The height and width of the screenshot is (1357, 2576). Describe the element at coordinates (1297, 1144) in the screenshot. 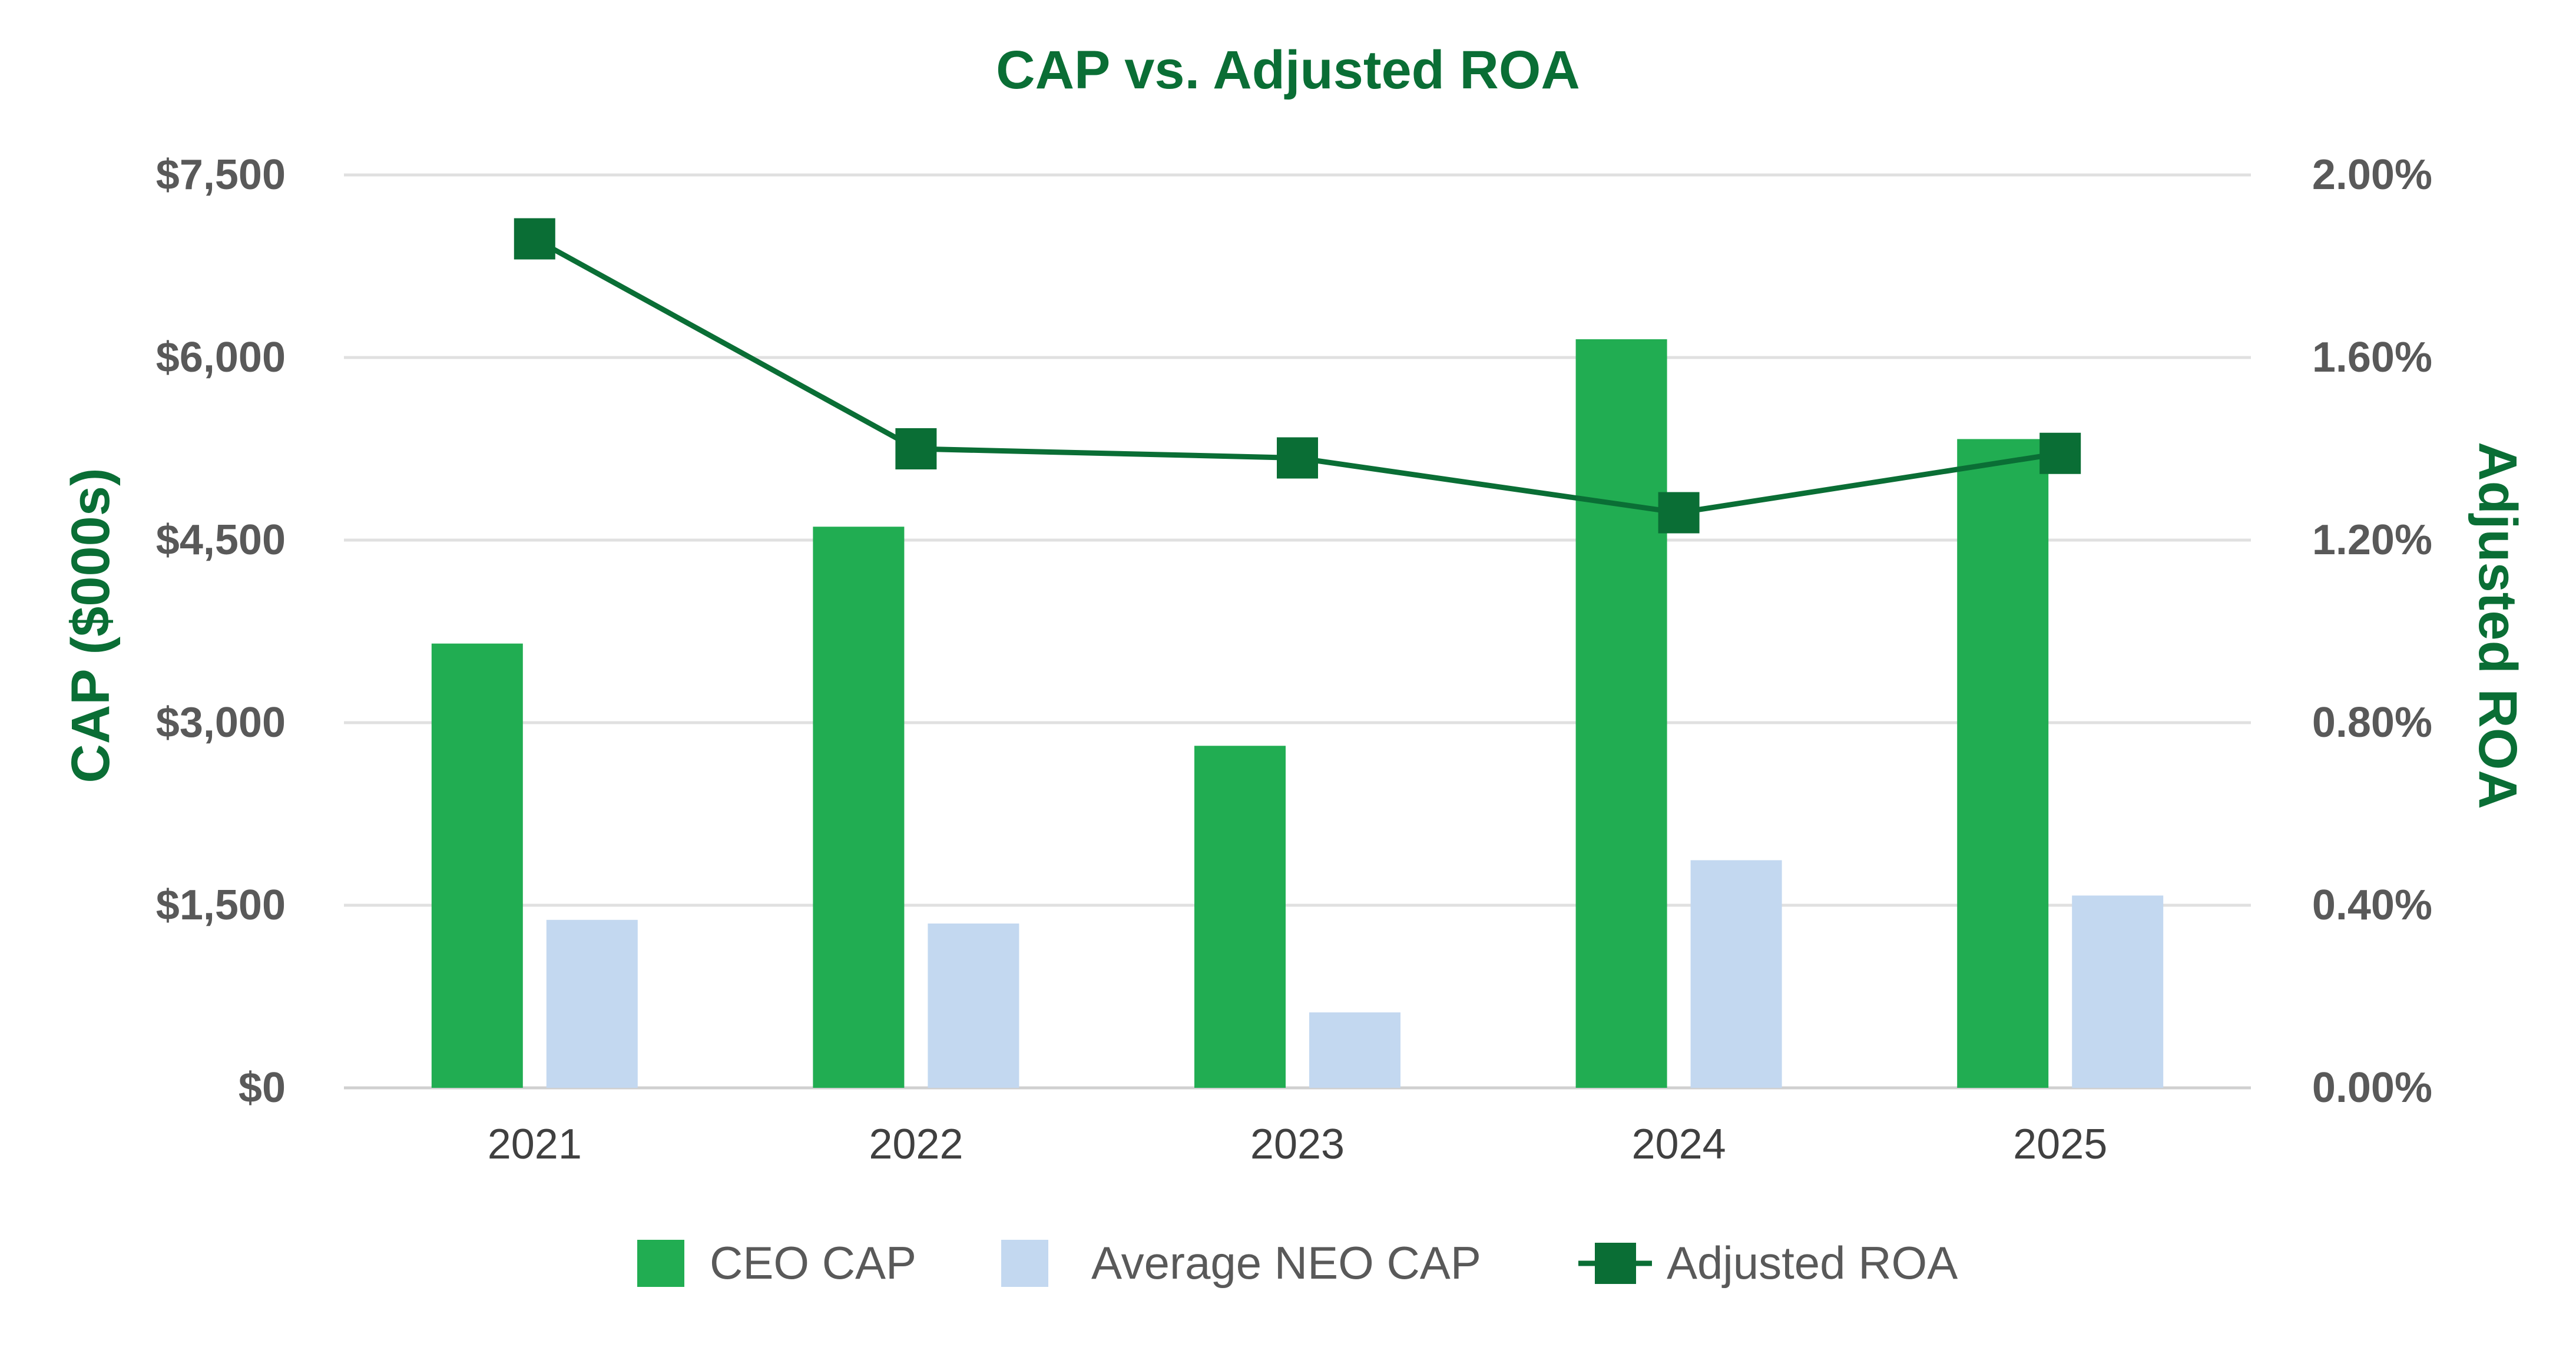

I see `x-tick-label: 2023` at that location.